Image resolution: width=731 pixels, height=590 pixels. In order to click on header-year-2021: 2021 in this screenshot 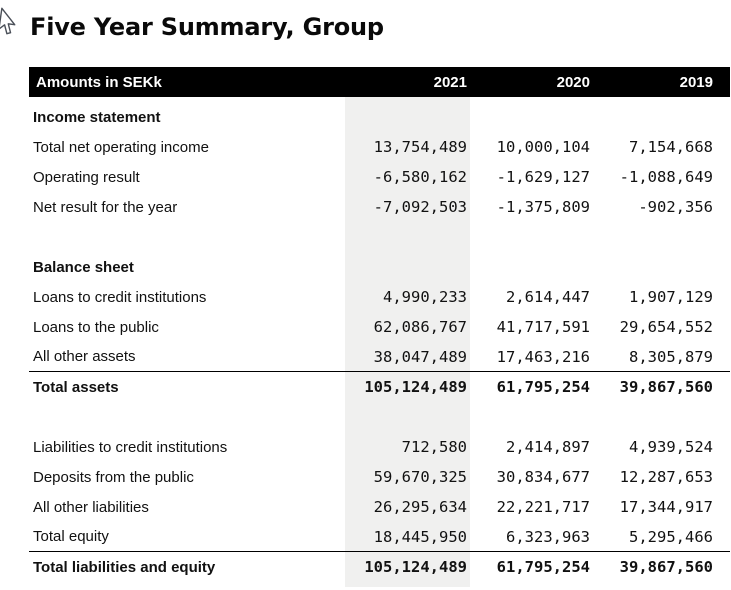, I will do `click(450, 82)`.